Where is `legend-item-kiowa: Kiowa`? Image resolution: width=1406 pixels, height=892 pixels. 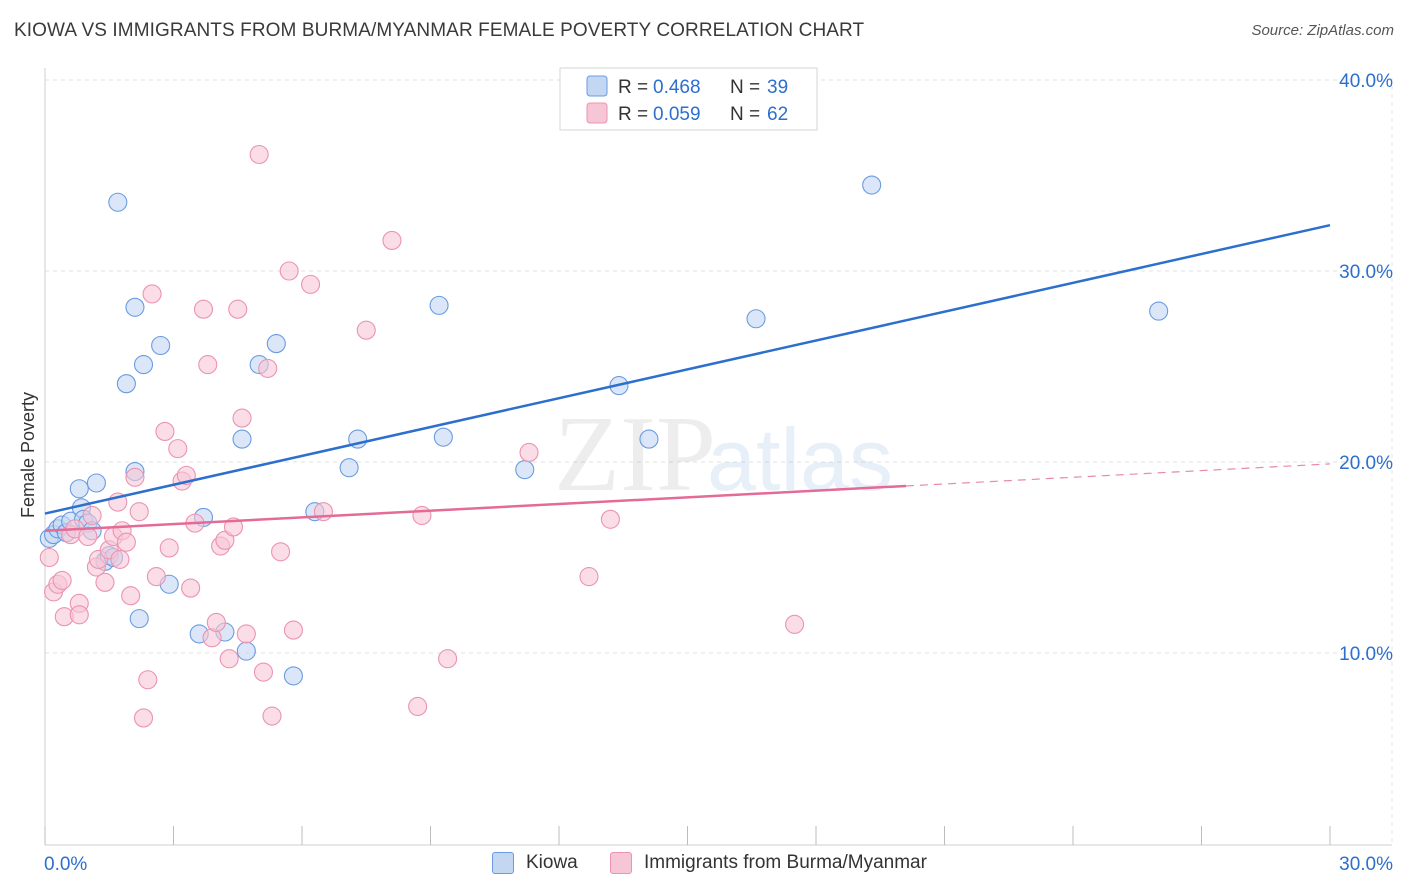 legend-item-kiowa: Kiowa is located at coordinates (535, 863).